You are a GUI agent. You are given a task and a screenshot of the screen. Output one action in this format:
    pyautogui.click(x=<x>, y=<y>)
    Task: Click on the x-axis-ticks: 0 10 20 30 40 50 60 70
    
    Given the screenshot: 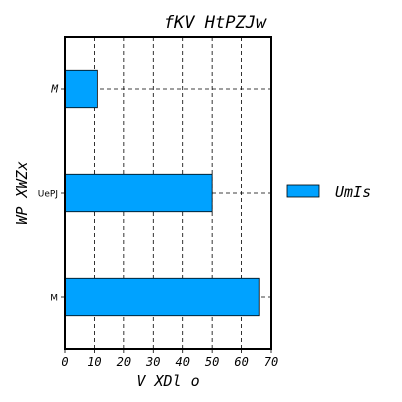 What is the action you would take?
    pyautogui.click(x=169, y=359)
    